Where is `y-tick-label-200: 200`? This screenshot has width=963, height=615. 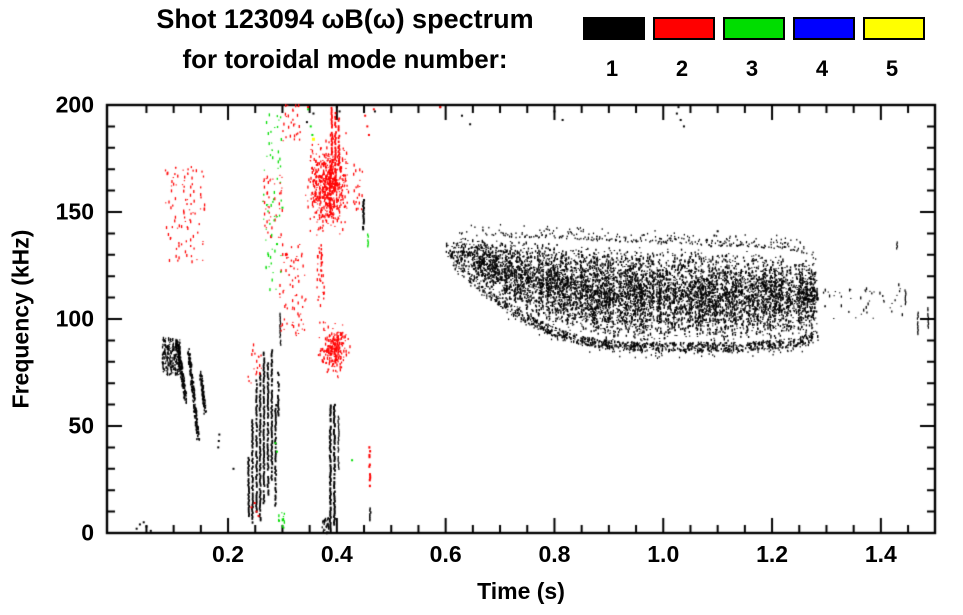 y-tick-label-200: 200 is located at coordinates (74, 104).